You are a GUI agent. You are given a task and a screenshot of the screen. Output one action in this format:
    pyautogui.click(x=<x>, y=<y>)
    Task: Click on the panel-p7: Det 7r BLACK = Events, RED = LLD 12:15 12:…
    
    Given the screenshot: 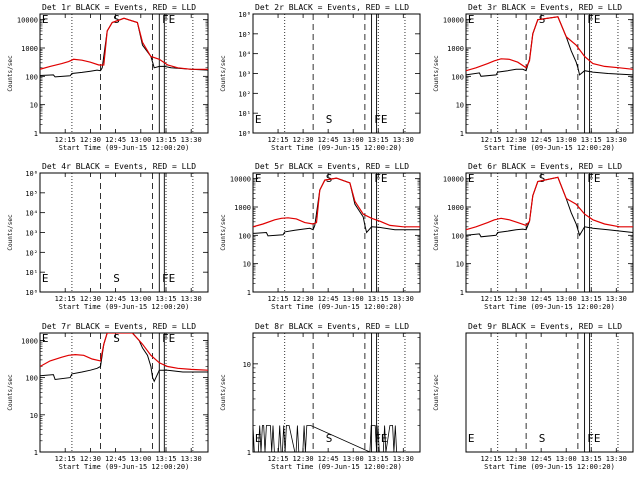 What is the action you would take?
    pyautogui.click(x=108, y=396)
    